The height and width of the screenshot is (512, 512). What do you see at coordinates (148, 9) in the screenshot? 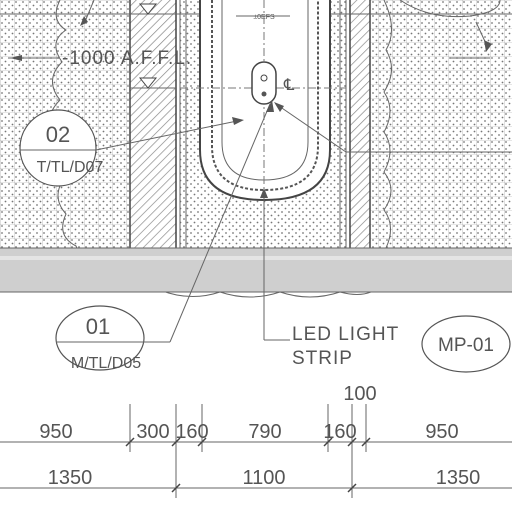
I see `level-marker-top` at bounding box center [148, 9].